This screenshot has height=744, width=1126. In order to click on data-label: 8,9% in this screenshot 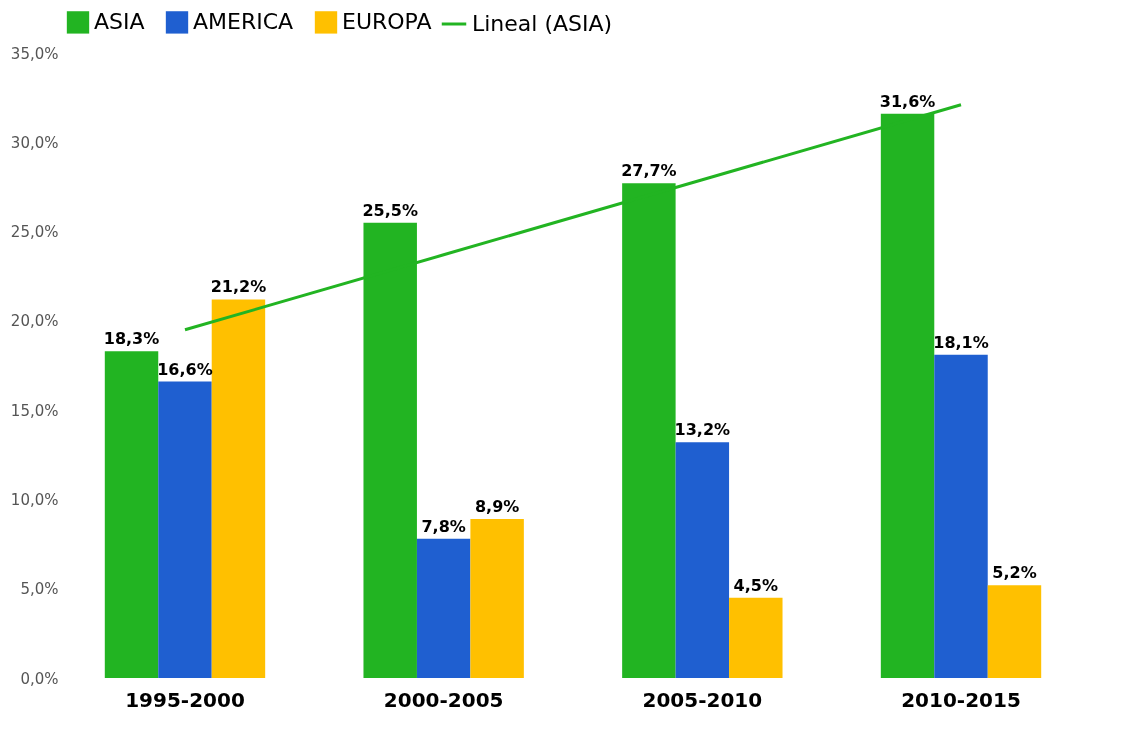, I will do `click(497, 507)`.